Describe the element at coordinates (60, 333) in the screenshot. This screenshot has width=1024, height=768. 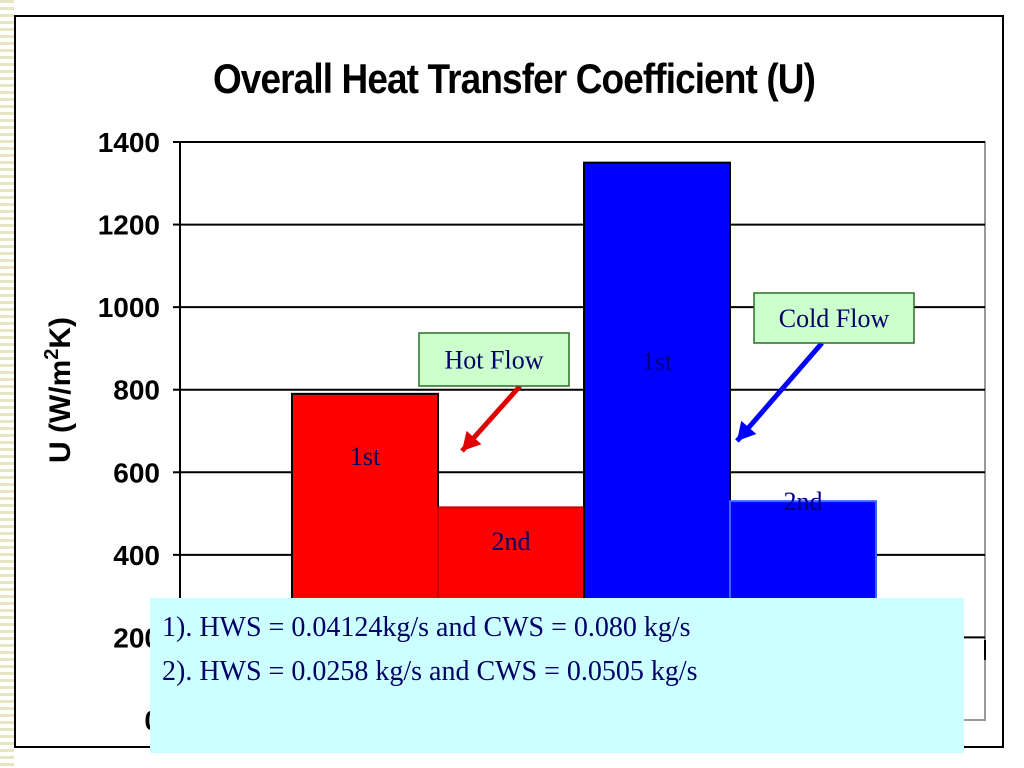
I see `y-axis-label-end: K)` at that location.